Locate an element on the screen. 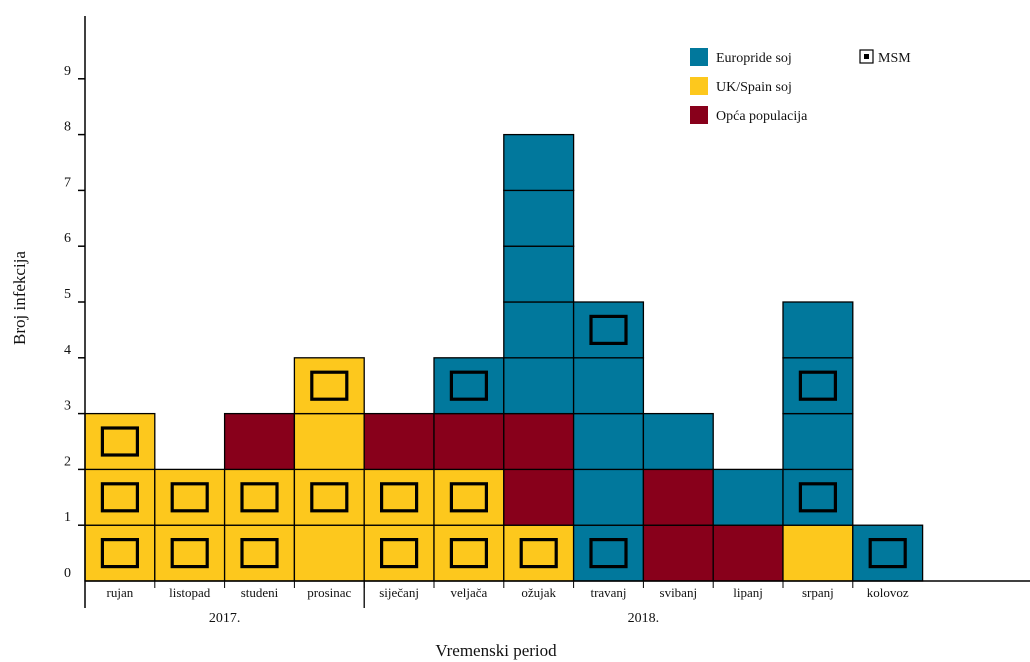 The height and width of the screenshot is (662, 1030). x-tick-label: srpanj is located at coordinates (818, 592).